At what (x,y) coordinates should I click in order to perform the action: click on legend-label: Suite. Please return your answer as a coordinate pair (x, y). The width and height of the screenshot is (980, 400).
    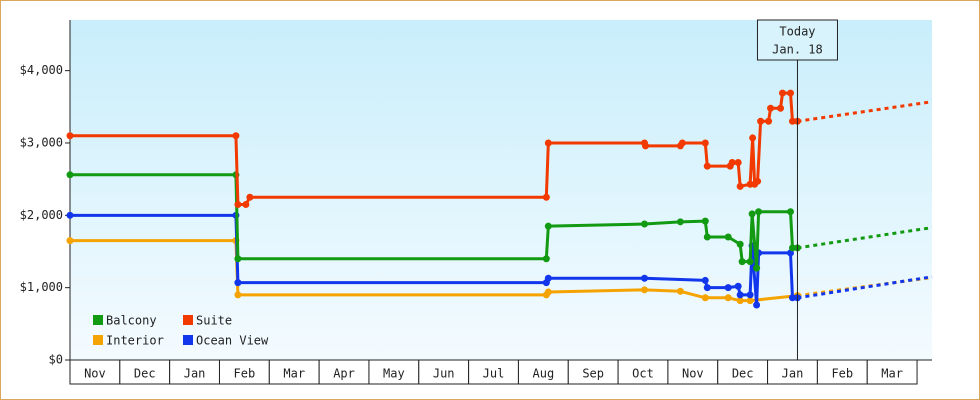
    Looking at the image, I should click on (214, 321).